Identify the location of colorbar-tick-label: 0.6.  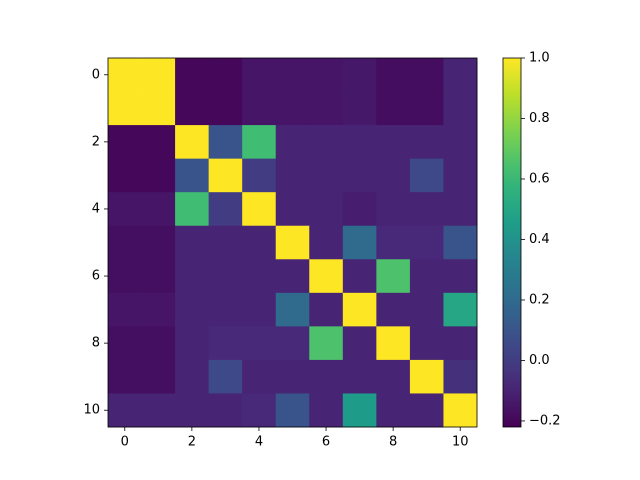
(539, 178).